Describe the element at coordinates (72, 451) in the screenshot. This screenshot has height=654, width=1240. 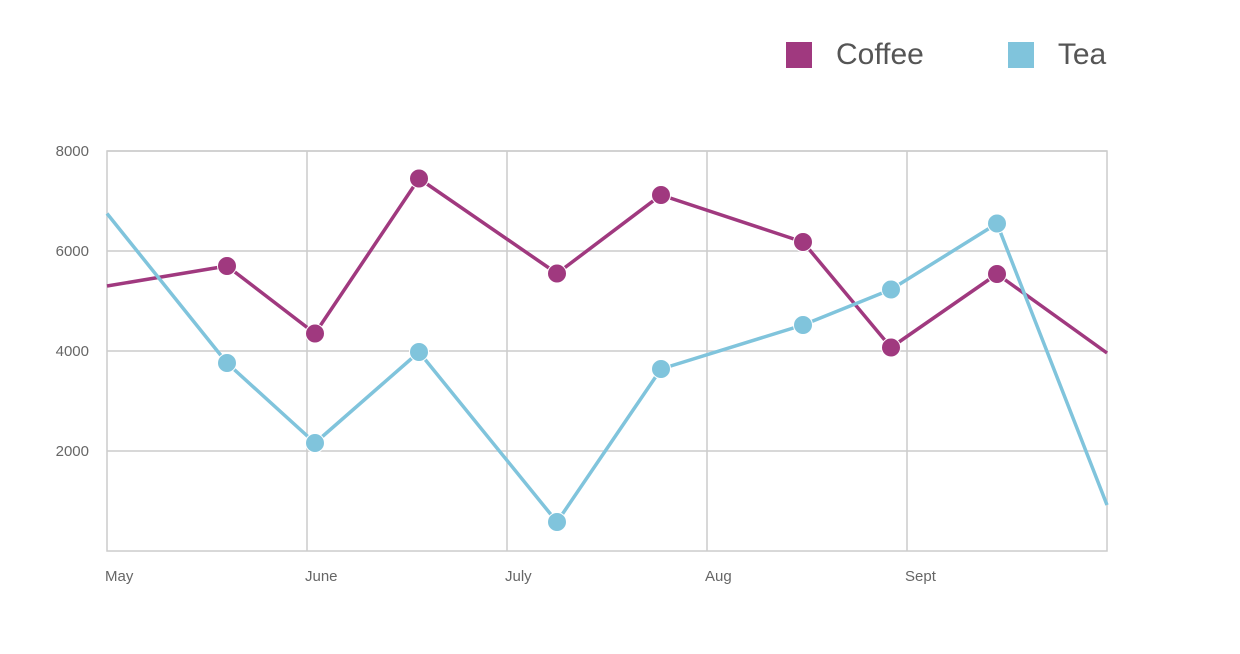
I see `y-tick-label: 2000` at that location.